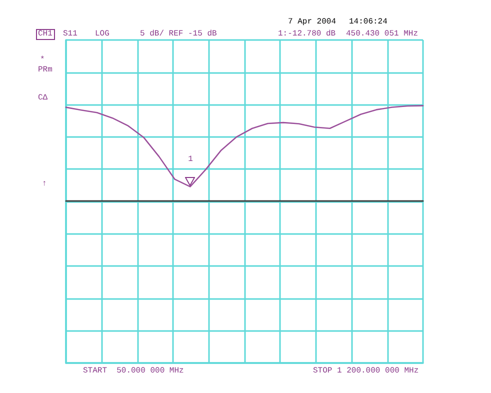 Image resolution: width=491 pixels, height=393 pixels. Describe the element at coordinates (45, 70) in the screenshot. I see `text: PRm` at that location.